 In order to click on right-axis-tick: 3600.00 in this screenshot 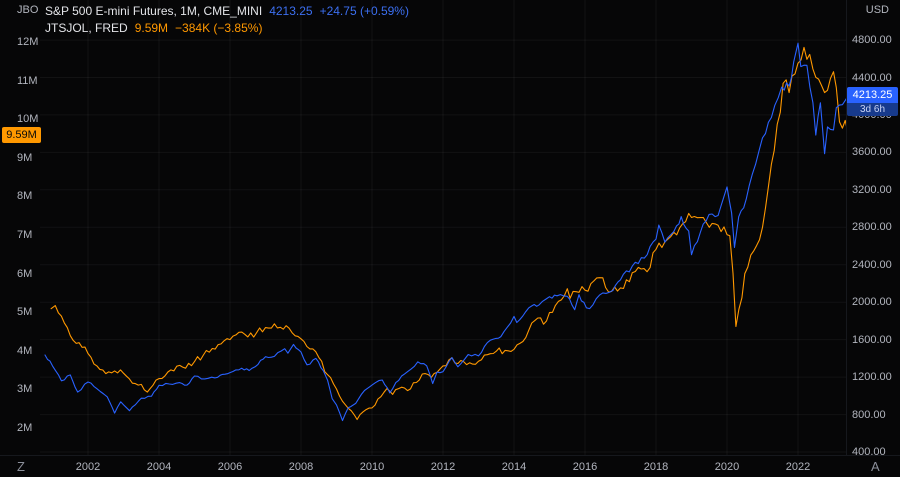, I will do `click(872, 152)`.